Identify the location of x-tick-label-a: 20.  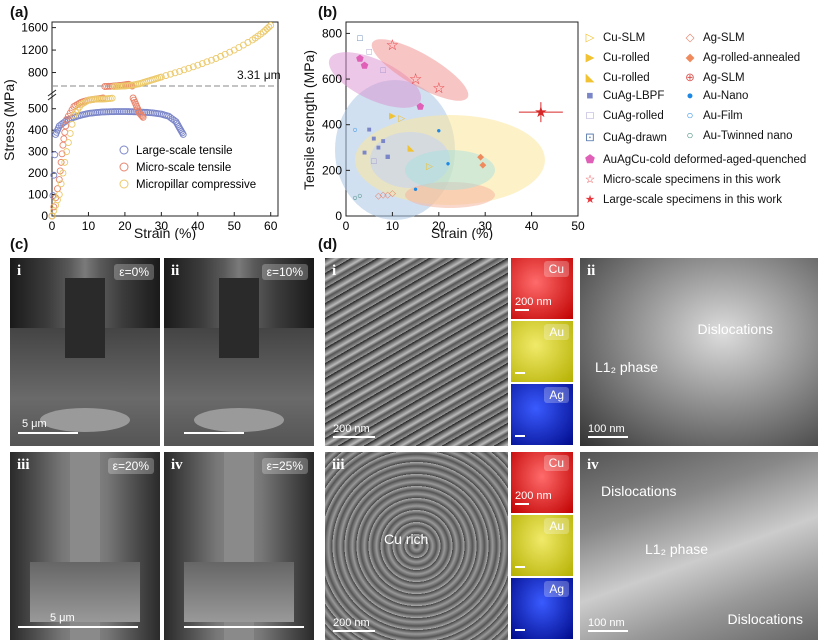
(125, 226).